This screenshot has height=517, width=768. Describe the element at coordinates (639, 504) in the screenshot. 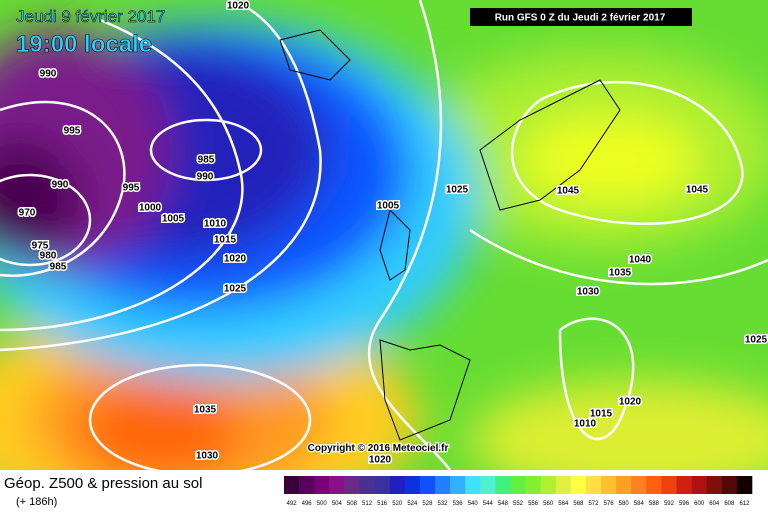

I see `colorbar-label: 584` at that location.